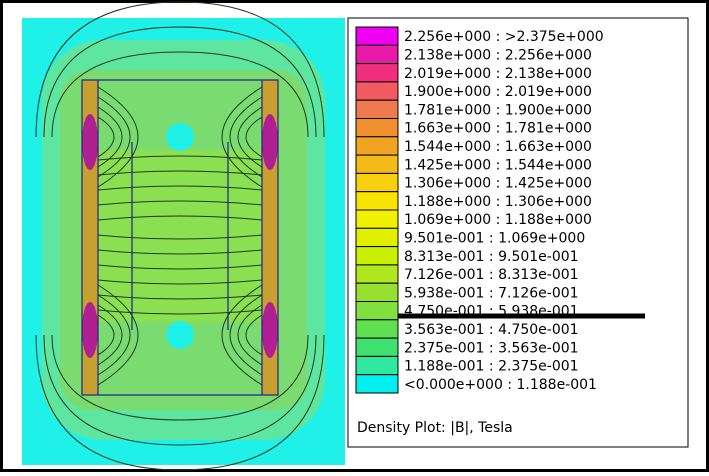 This screenshot has width=709, height=476. I want to click on legend-label: 2.256e+000 : >2.375e+000, so click(504, 37).